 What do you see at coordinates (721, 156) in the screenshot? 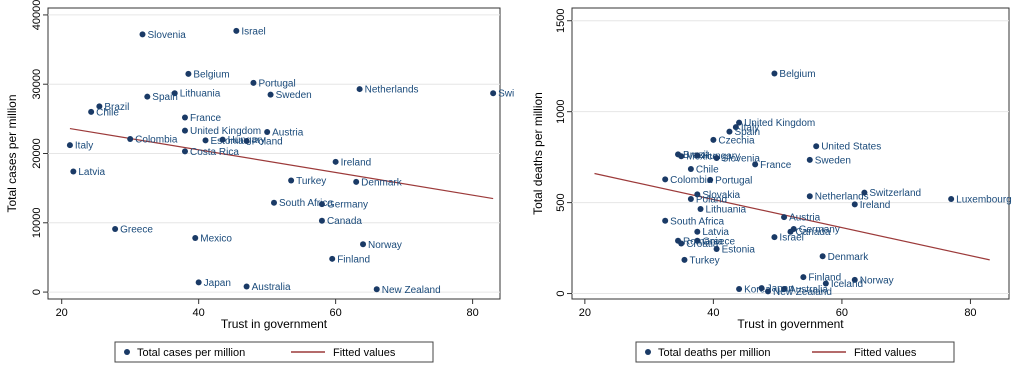
I see `point-label: Hungary` at bounding box center [721, 156].